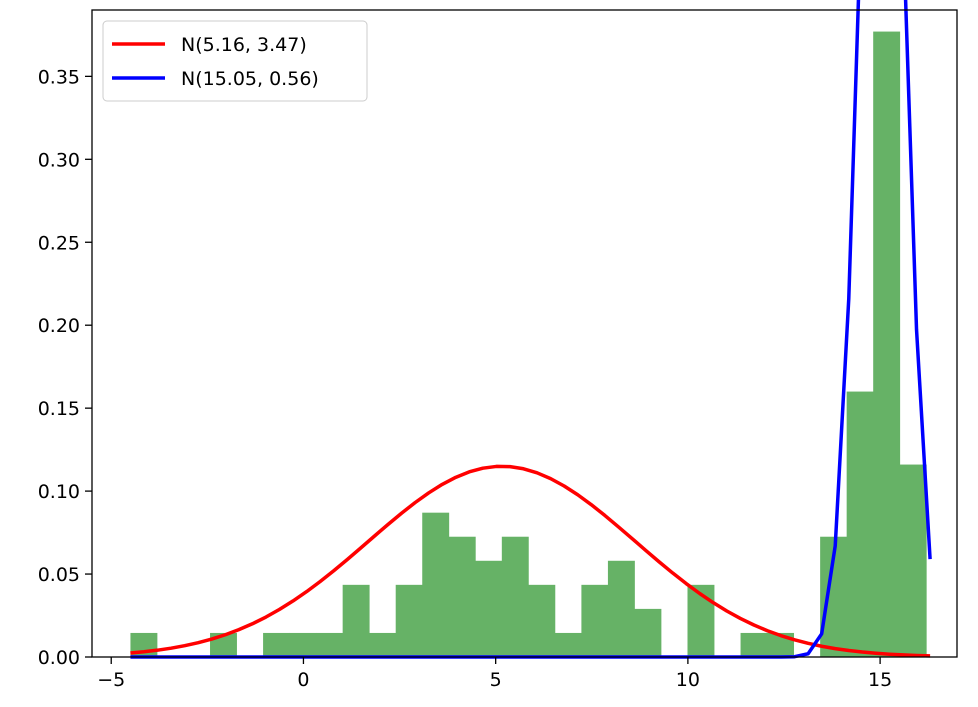 The image size is (978, 707). Describe the element at coordinates (59, 160) in the screenshot. I see `y-tick-label: 0.30` at that location.